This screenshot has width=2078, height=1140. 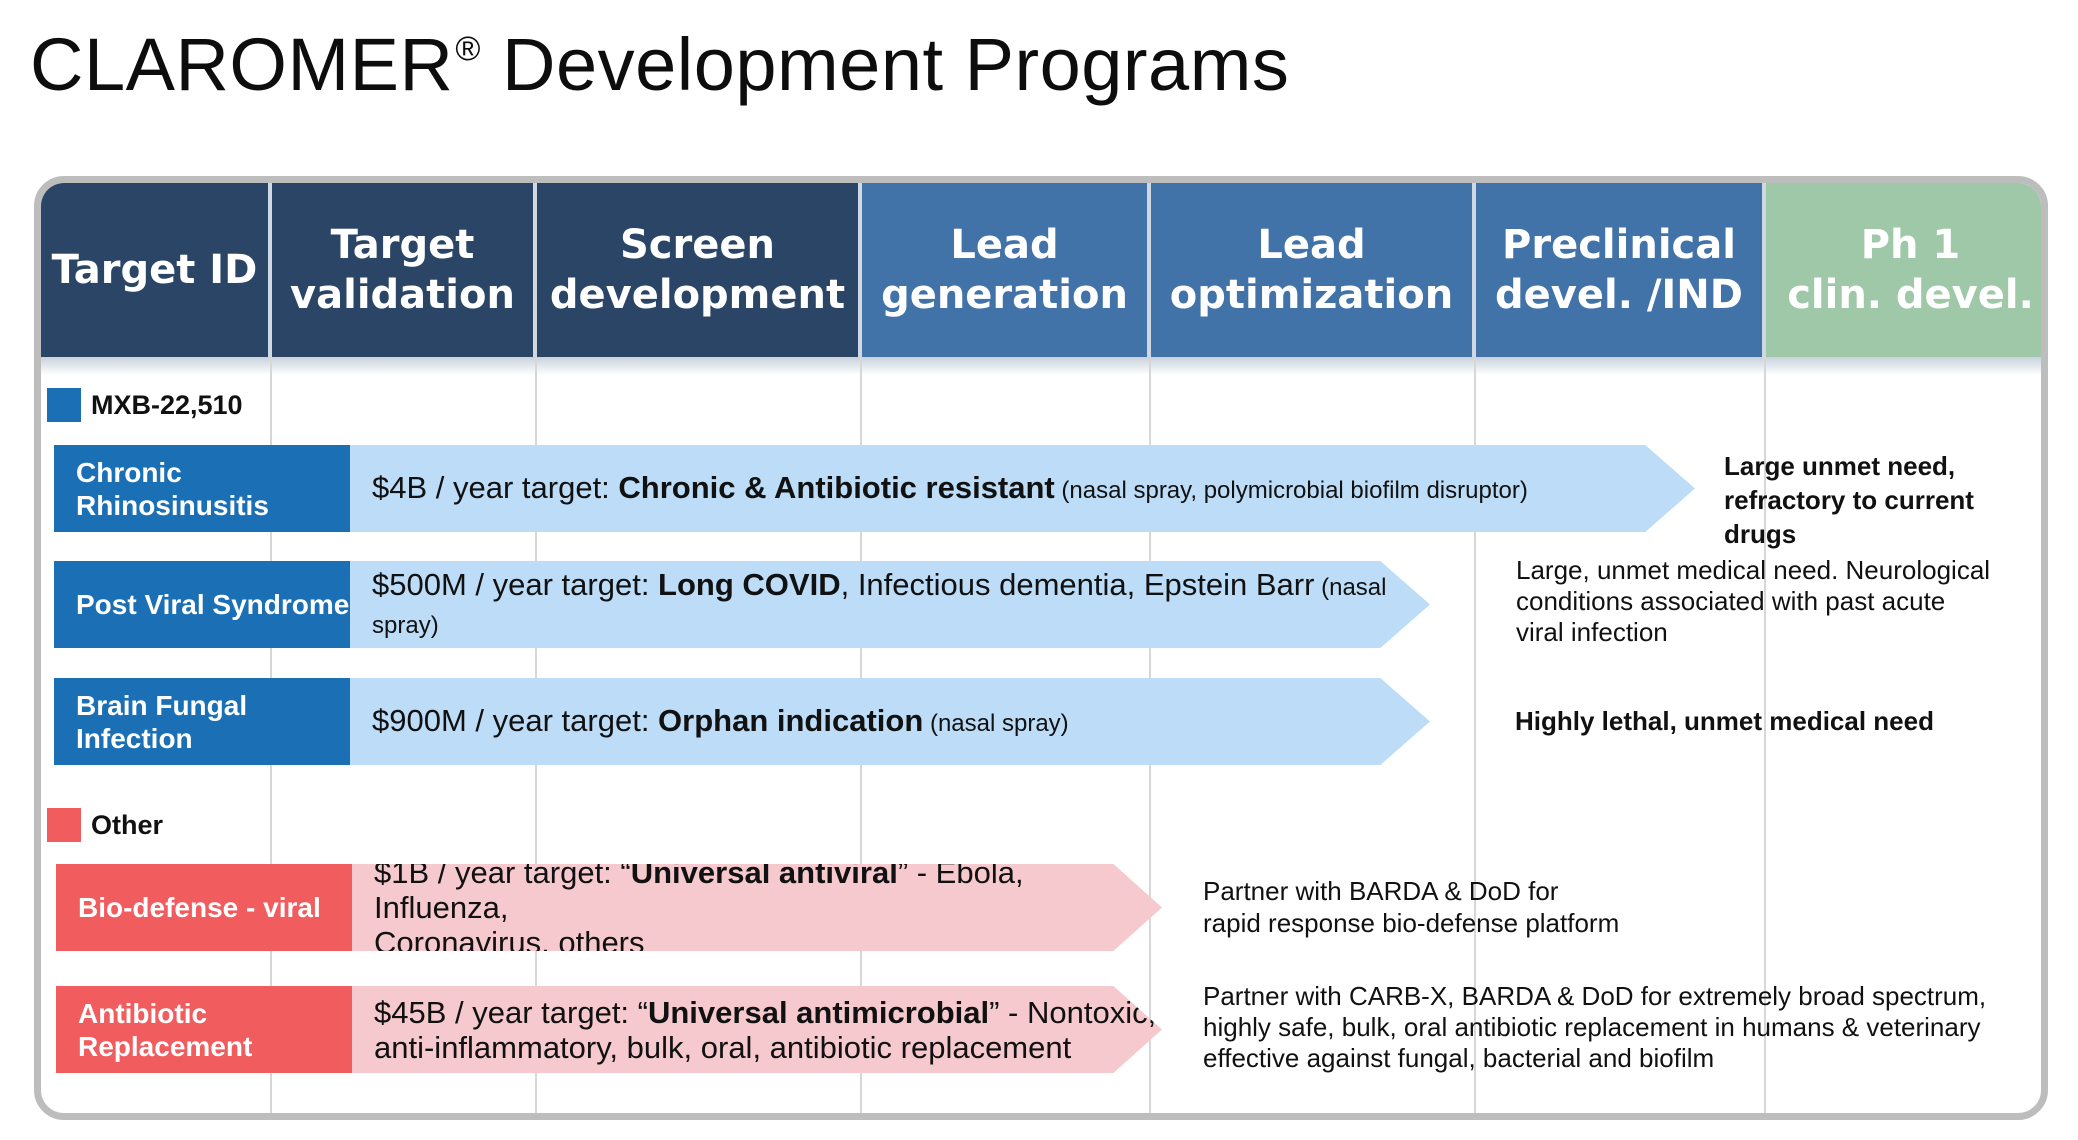 I want to click on stage-header-target-id: Target ID, so click(x=156, y=270).